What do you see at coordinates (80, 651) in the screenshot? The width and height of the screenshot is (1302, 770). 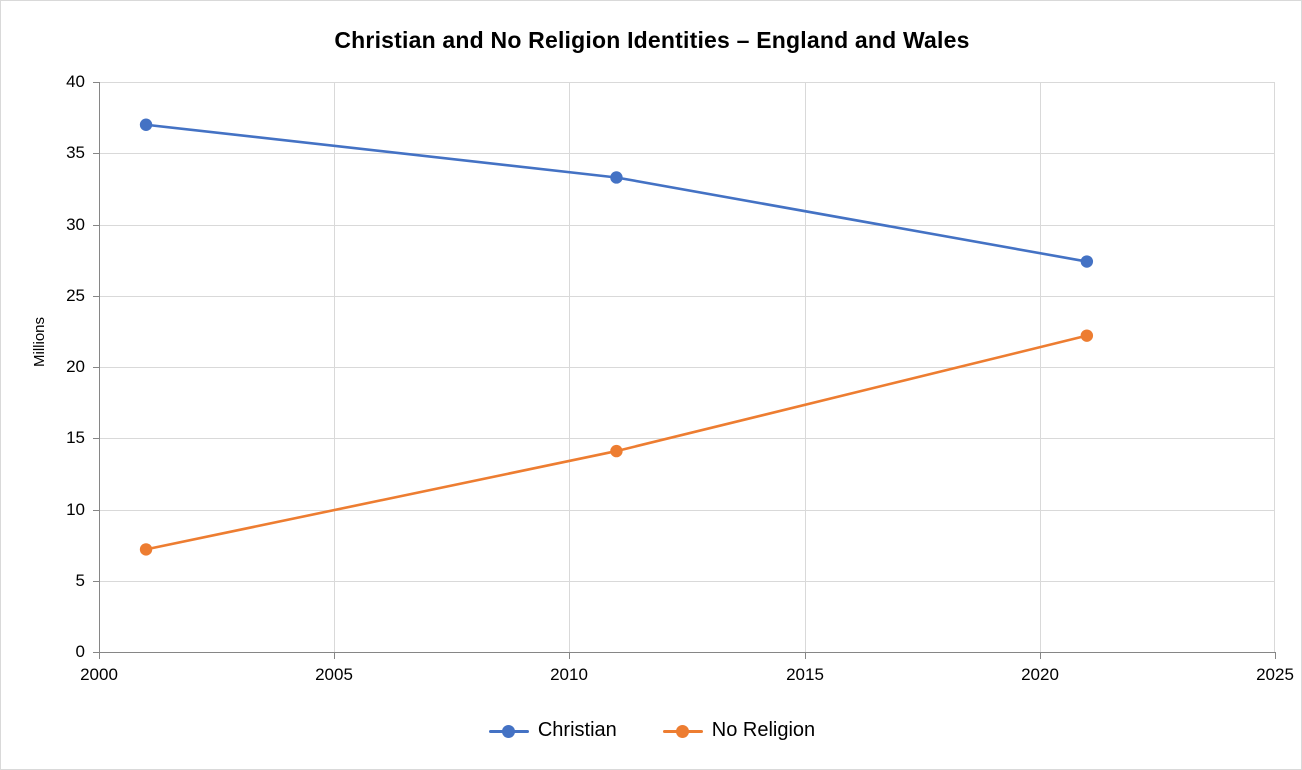 I see `y-tick-label: 0` at bounding box center [80, 651].